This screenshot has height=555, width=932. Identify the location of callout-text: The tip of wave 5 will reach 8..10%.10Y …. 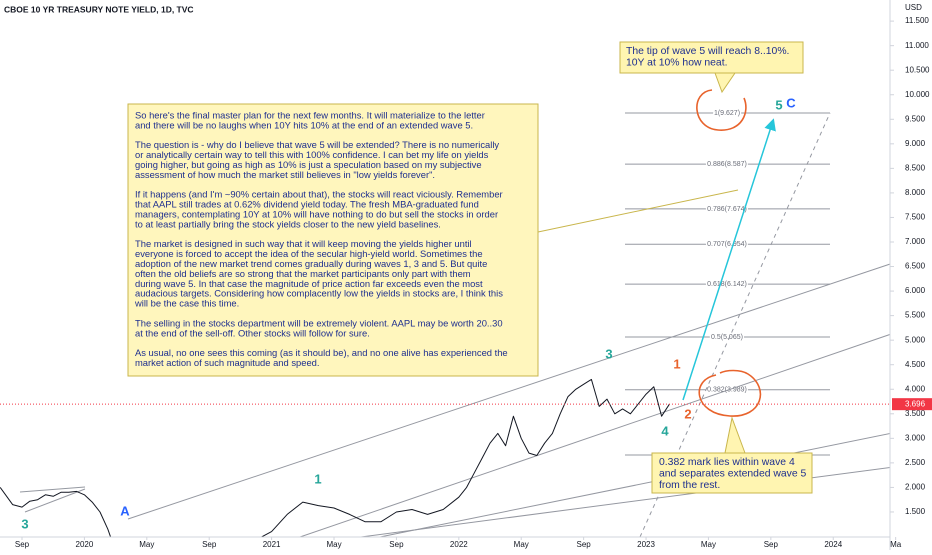
(707, 57).